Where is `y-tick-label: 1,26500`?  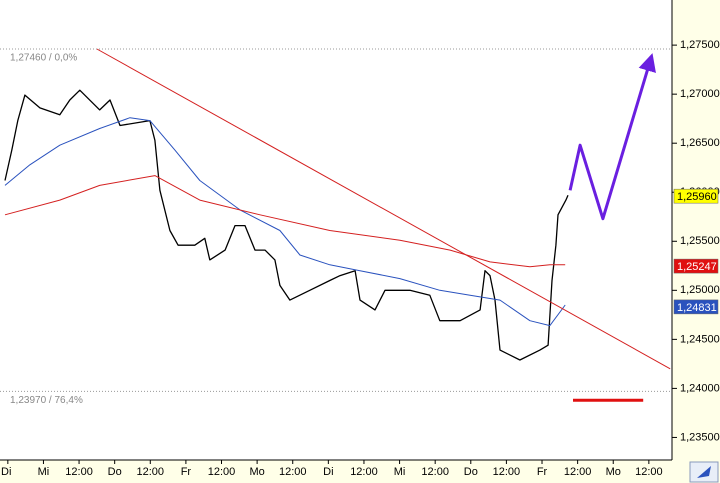
y-tick-label: 1,26500 is located at coordinates (700, 143).